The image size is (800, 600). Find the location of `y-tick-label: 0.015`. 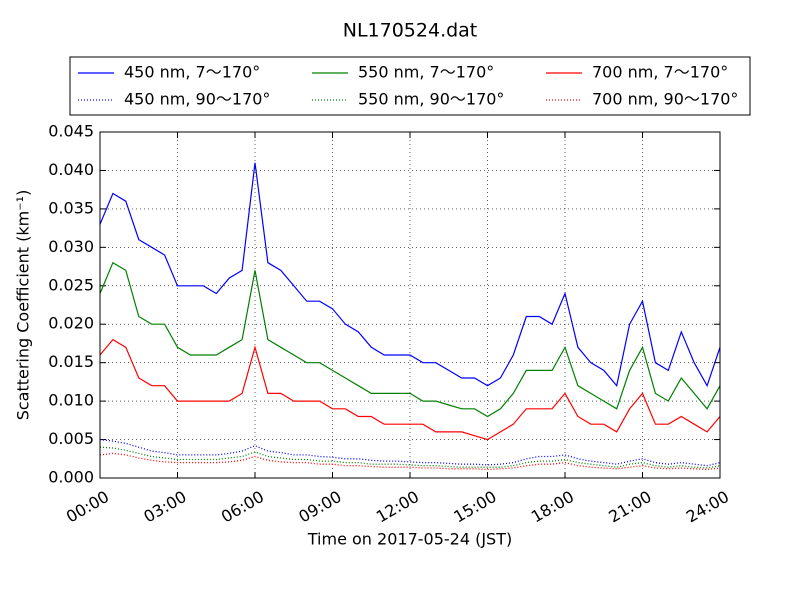

y-tick-label: 0.015 is located at coordinates (71, 361).